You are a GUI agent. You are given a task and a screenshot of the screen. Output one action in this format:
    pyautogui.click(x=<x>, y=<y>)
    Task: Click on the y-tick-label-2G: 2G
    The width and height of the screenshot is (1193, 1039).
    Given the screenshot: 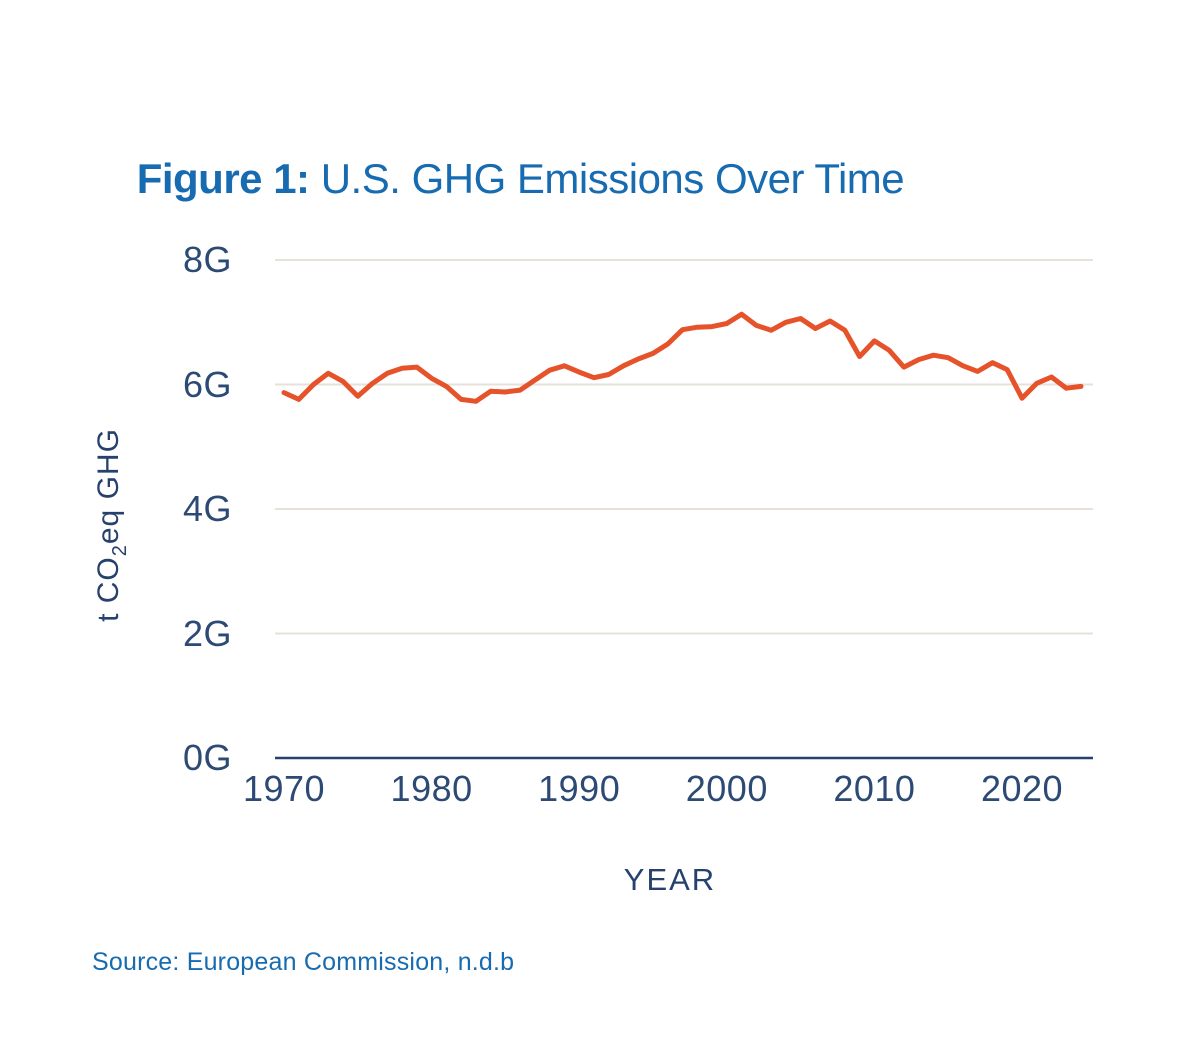 What is the action you would take?
    pyautogui.click(x=207, y=633)
    